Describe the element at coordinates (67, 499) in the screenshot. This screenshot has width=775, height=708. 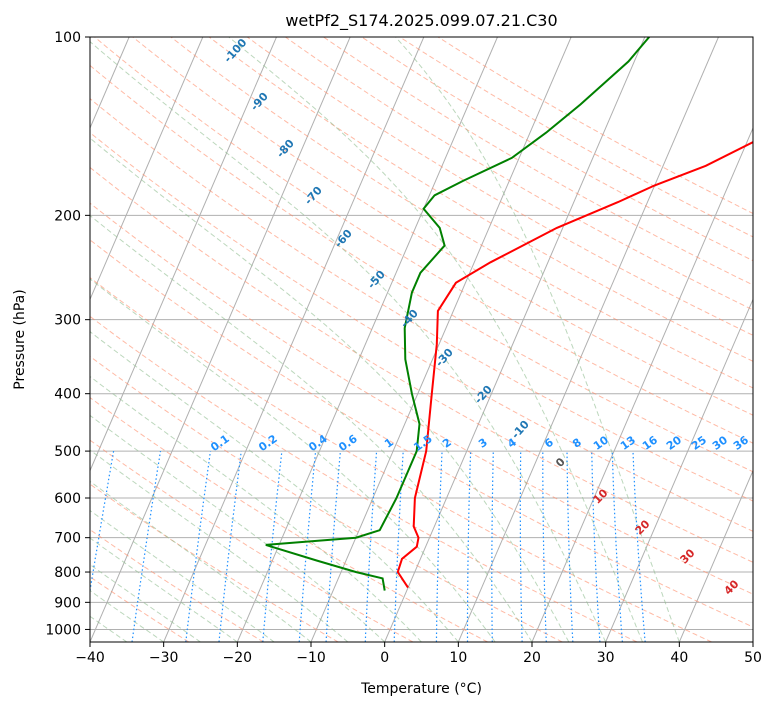
I see `y-tick-label: 600` at that location.